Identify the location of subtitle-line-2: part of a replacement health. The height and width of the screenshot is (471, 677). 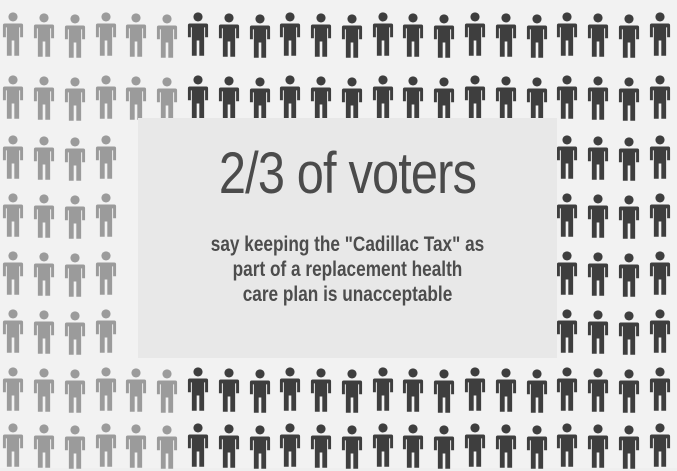
(347, 269).